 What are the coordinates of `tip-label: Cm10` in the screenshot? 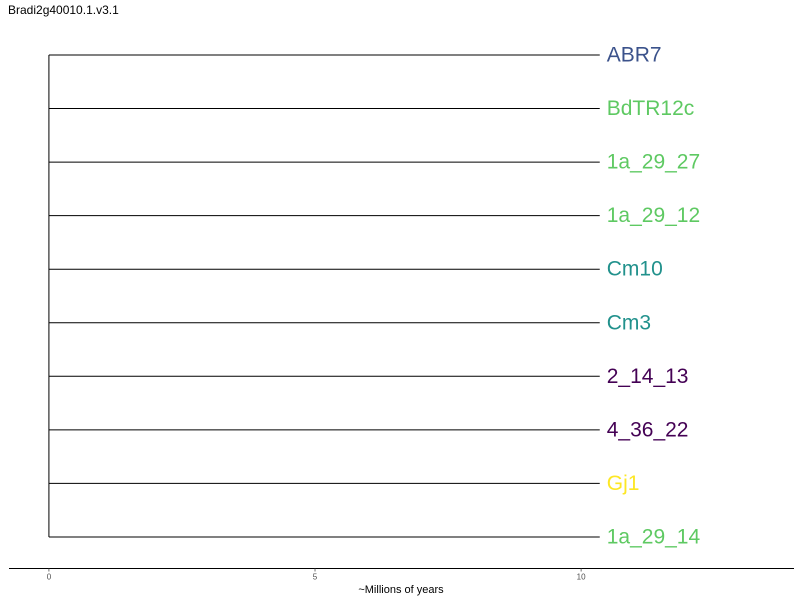 It's located at (635, 269).